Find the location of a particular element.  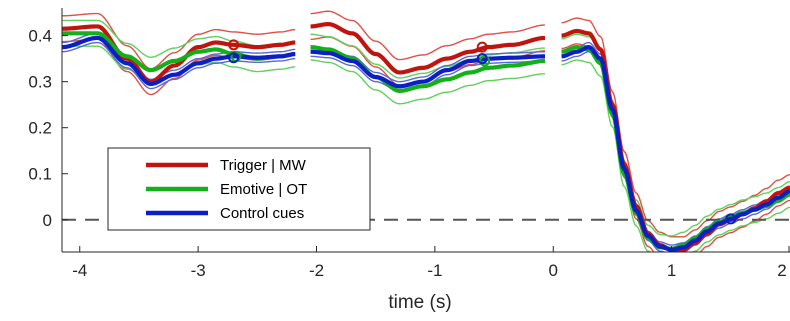

y-tick-label: 0.3 is located at coordinates (40, 82).